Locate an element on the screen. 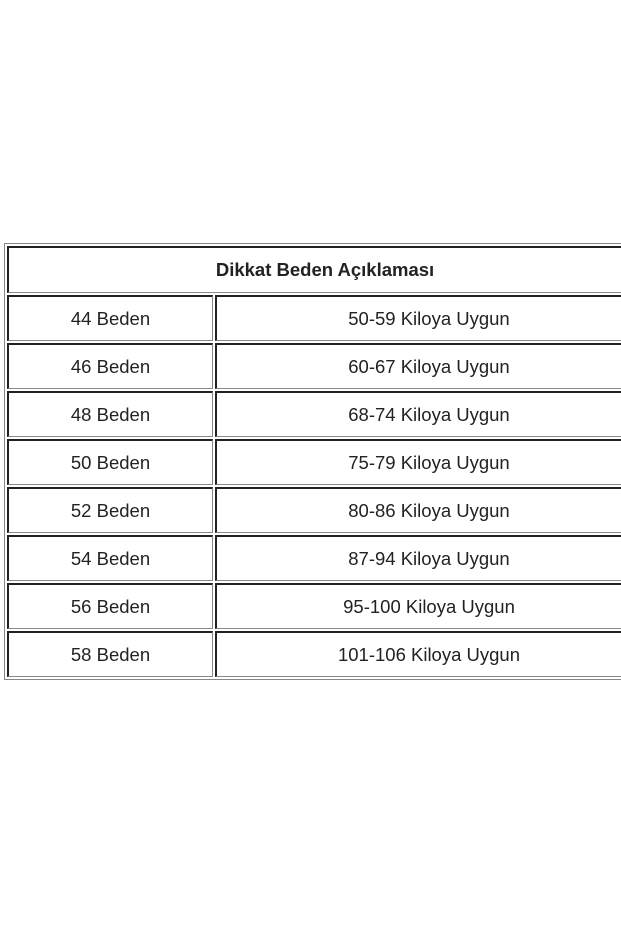 The width and height of the screenshot is (621, 931). table-title: Dikkat Beden Açıklaması is located at coordinates (314, 269).